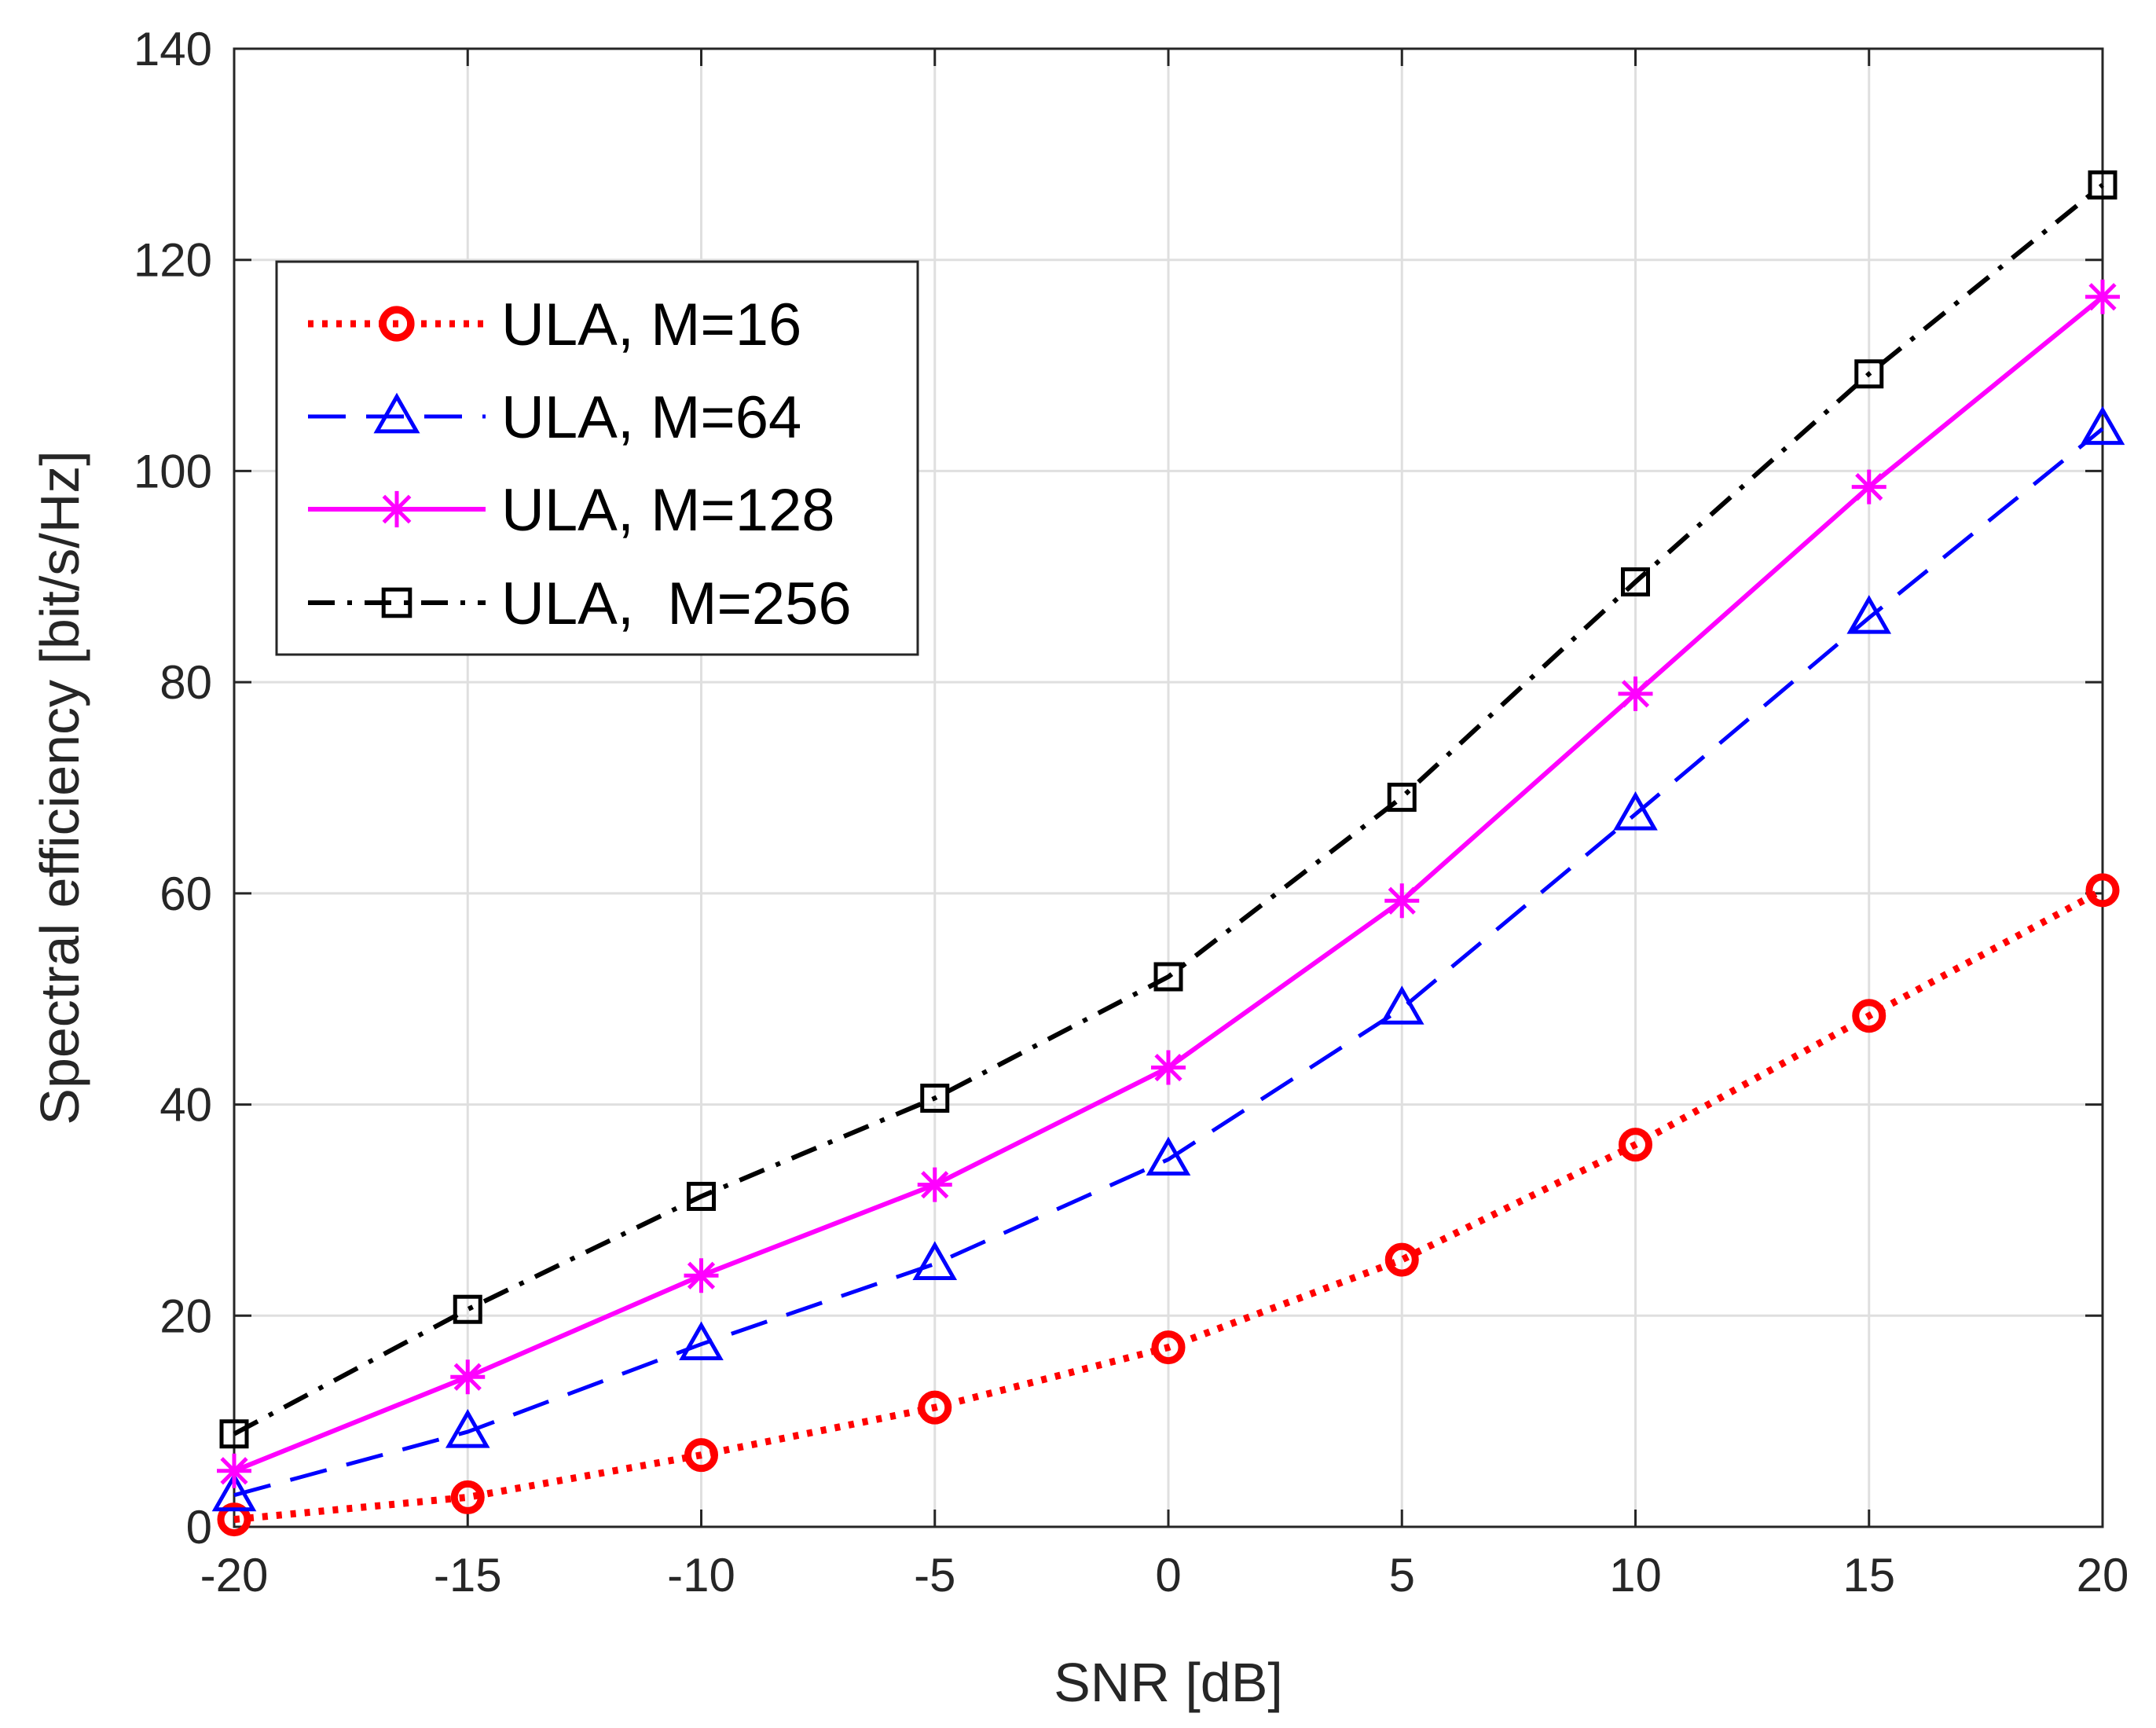 Image resolution: width=2156 pixels, height=1728 pixels. Describe the element at coordinates (173, 260) in the screenshot. I see `y-tick-label: 120` at that location.